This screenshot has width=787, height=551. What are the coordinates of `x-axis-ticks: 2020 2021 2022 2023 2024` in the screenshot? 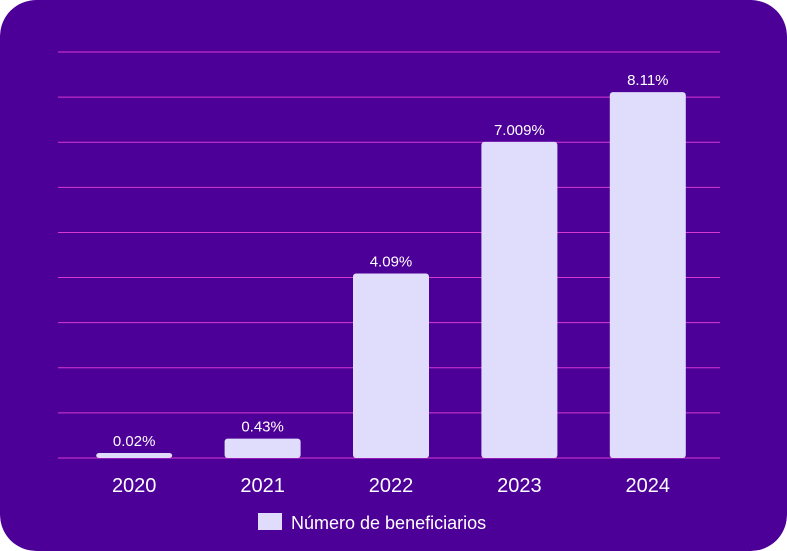 It's located at (391, 486).